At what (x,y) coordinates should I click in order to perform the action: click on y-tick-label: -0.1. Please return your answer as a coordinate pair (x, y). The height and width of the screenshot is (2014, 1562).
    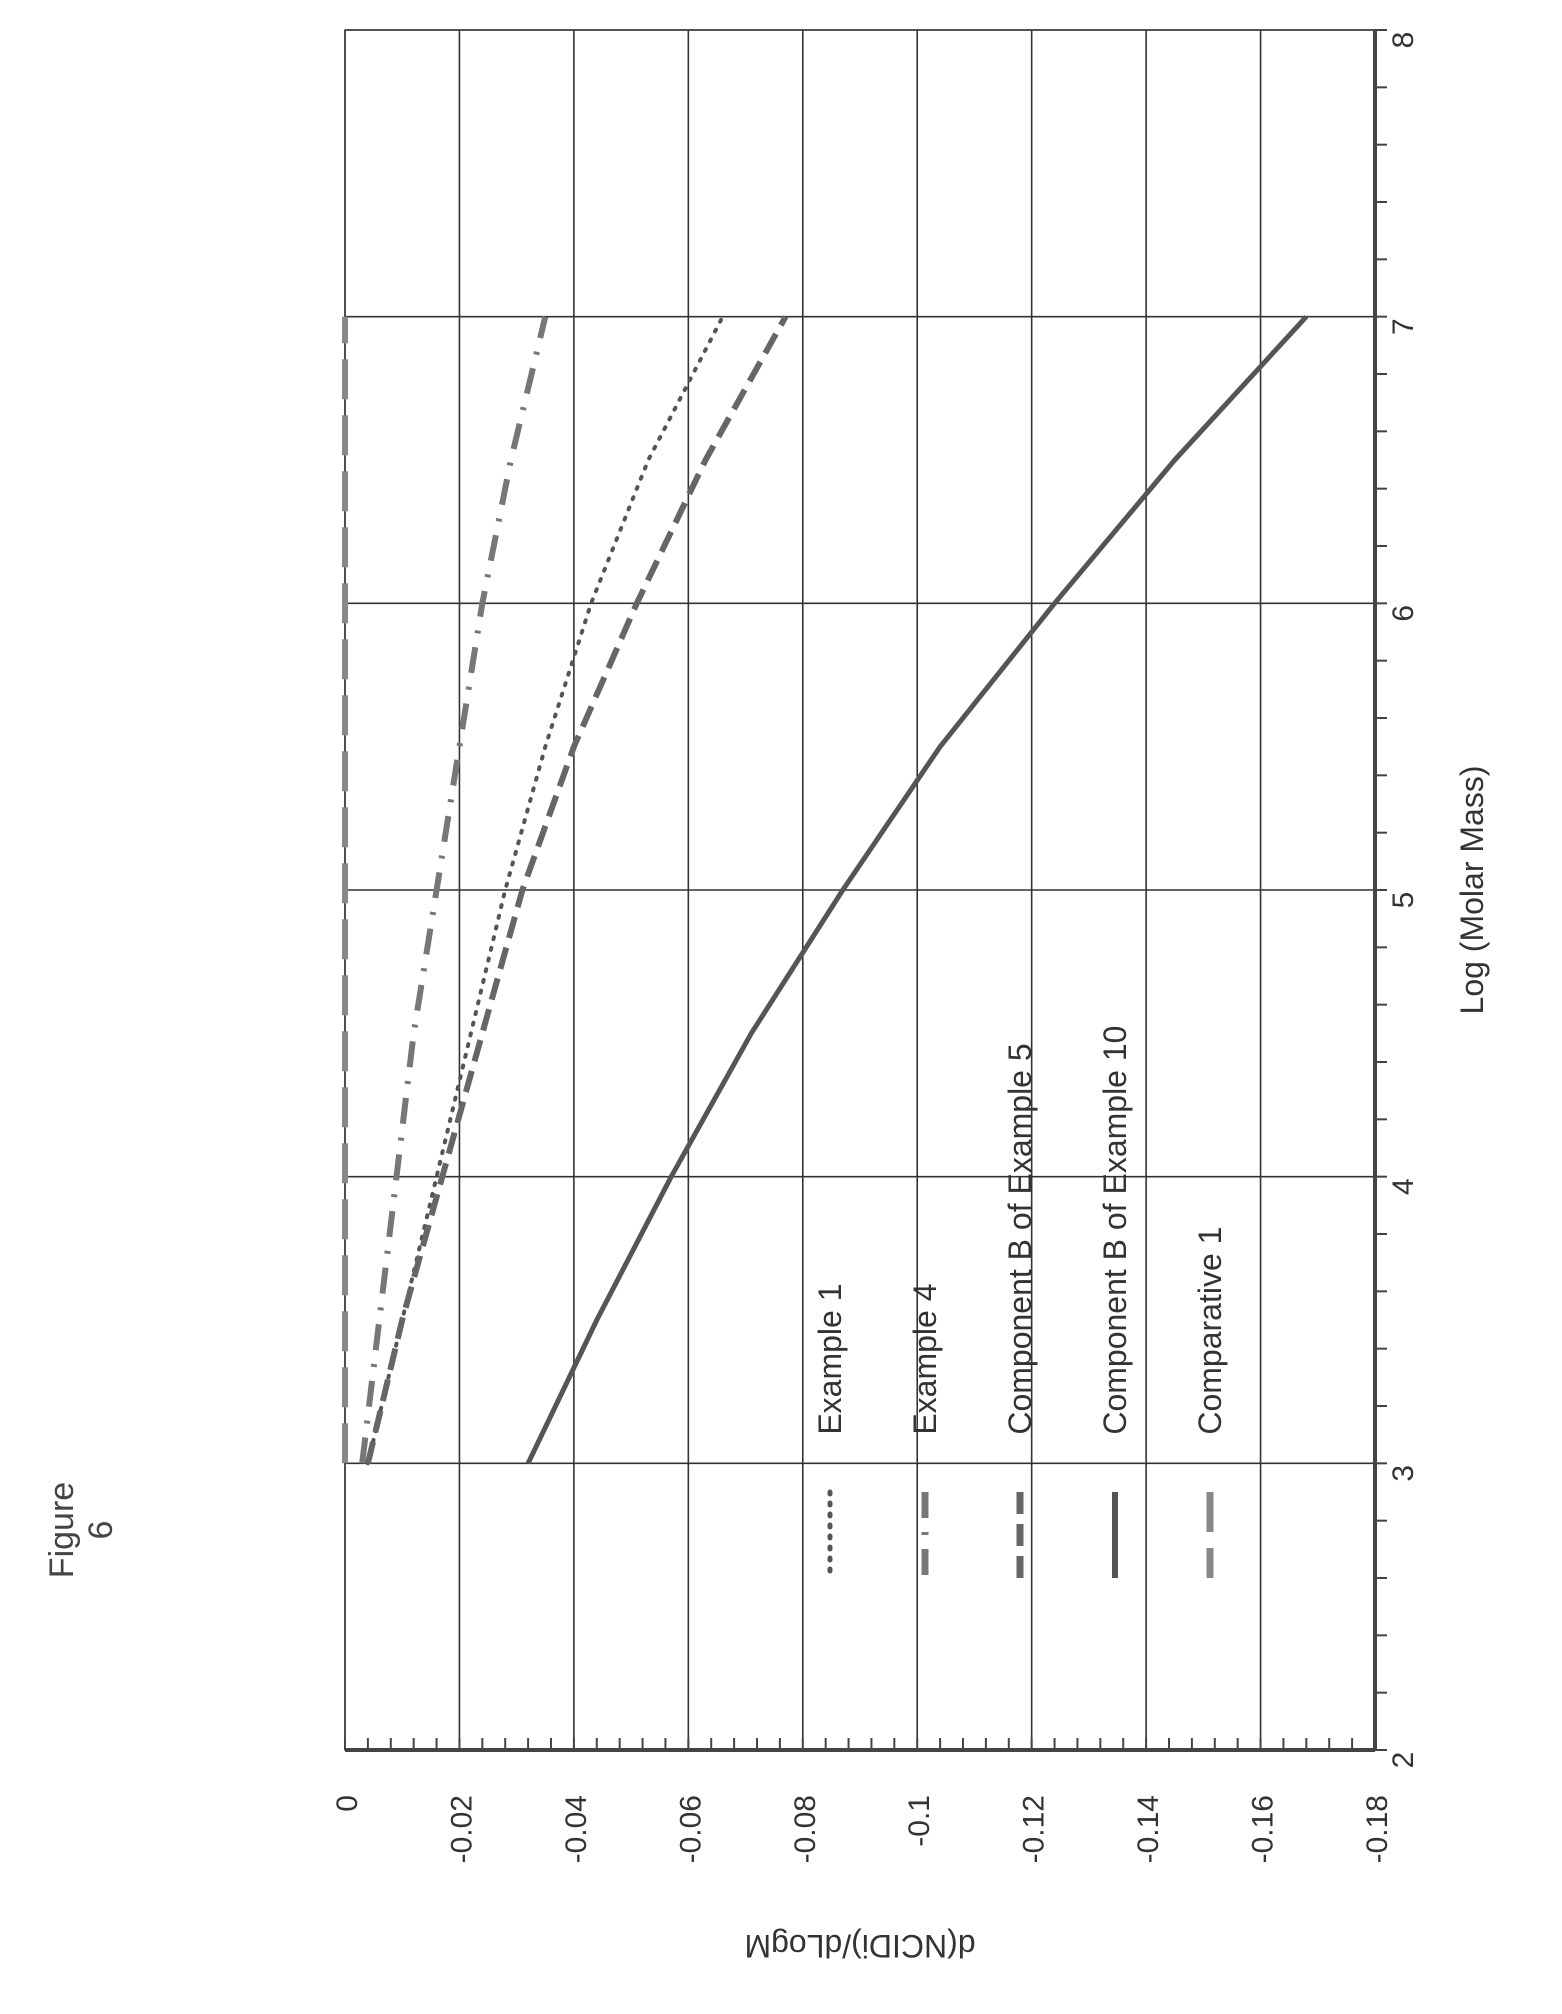
    Looking at the image, I should click on (919, 1821).